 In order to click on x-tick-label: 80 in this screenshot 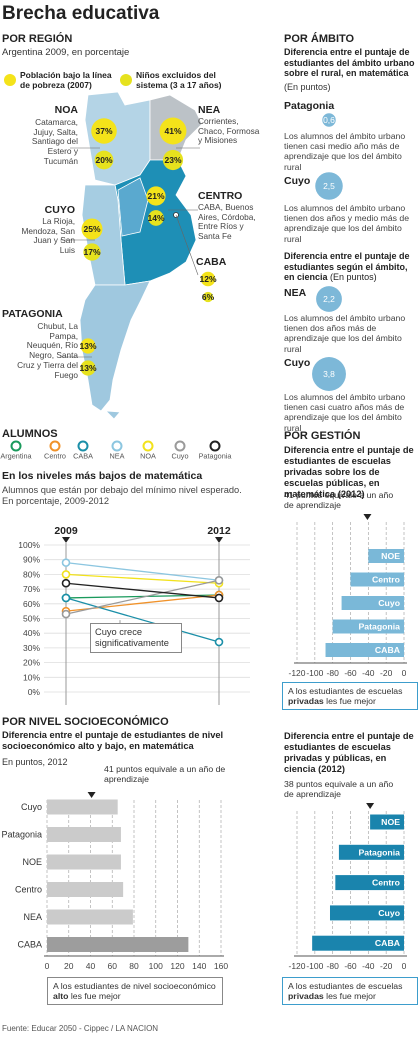, I will do `click(134, 966)`.